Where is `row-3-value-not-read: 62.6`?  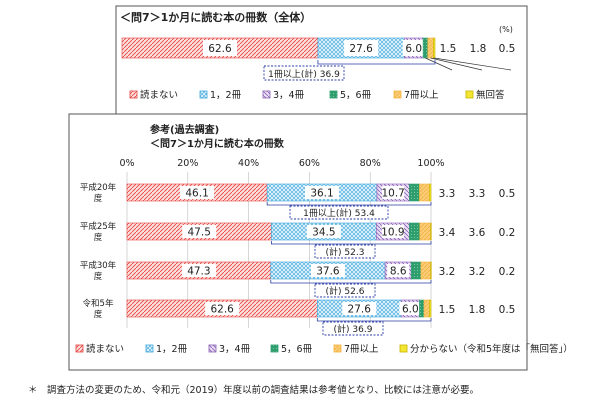
row-3-value-not-read: 62.6 is located at coordinates (222, 310).